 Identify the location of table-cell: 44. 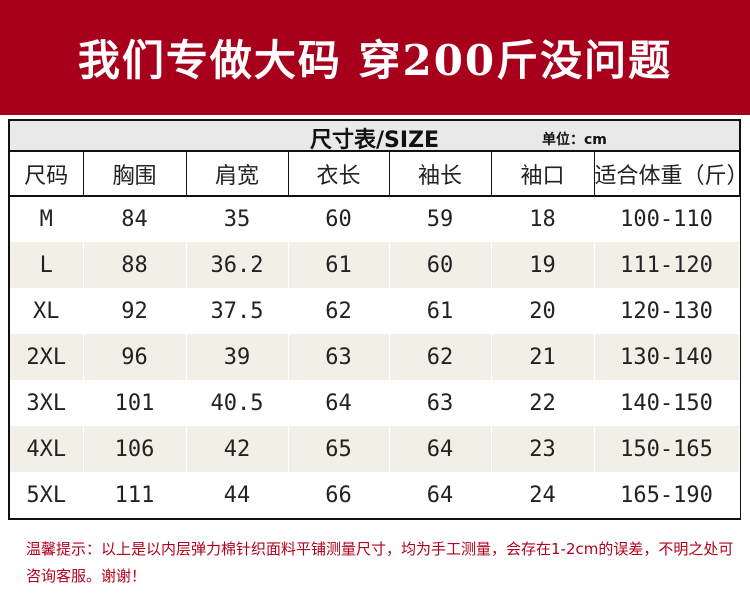
(237, 495).